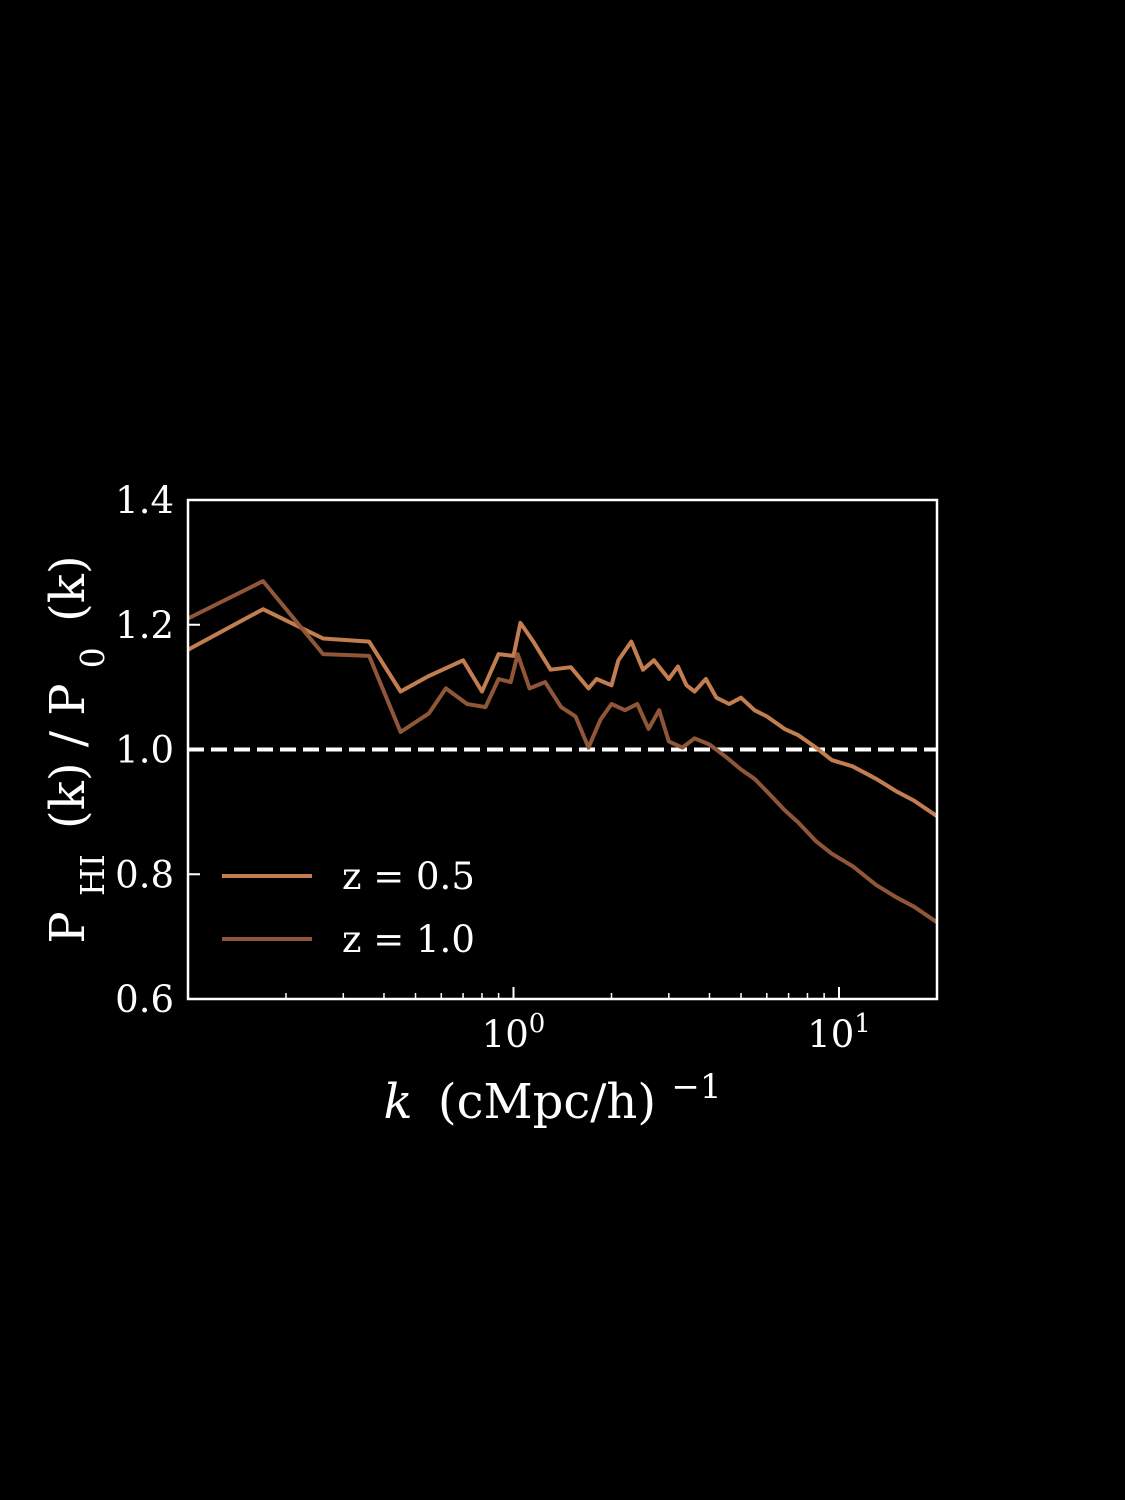  What do you see at coordinates (68, 588) in the screenshot?
I see `y-axis-label-end: (k)` at bounding box center [68, 588].